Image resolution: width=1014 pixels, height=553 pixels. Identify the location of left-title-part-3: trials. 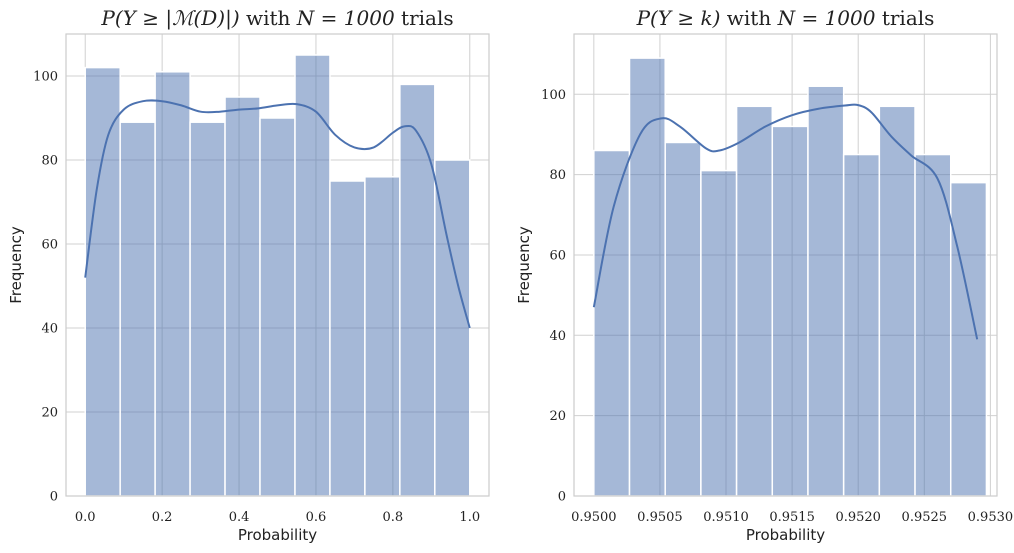
(424, 18).